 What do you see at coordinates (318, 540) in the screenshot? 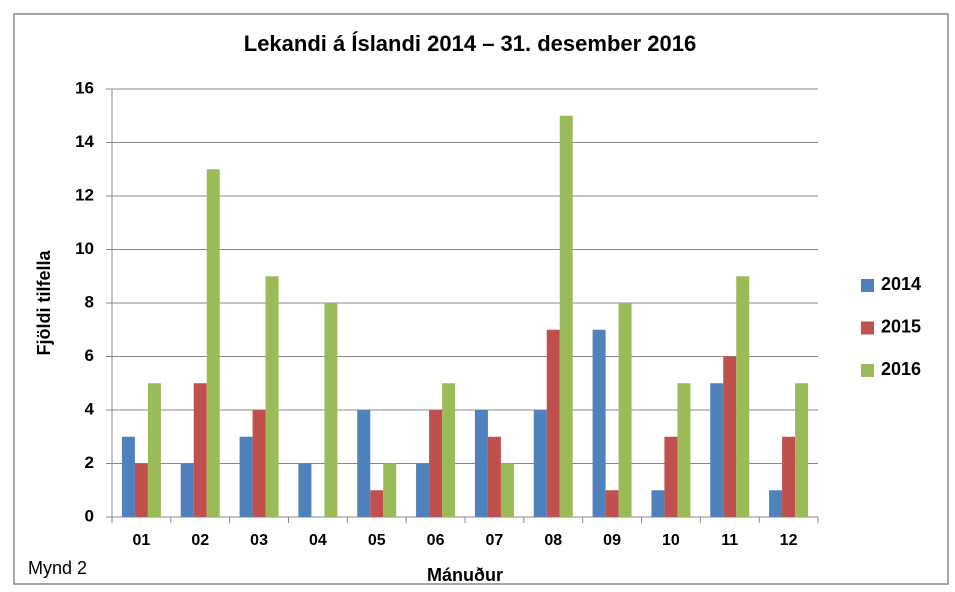
I see `x-tick-label: 04` at bounding box center [318, 540].